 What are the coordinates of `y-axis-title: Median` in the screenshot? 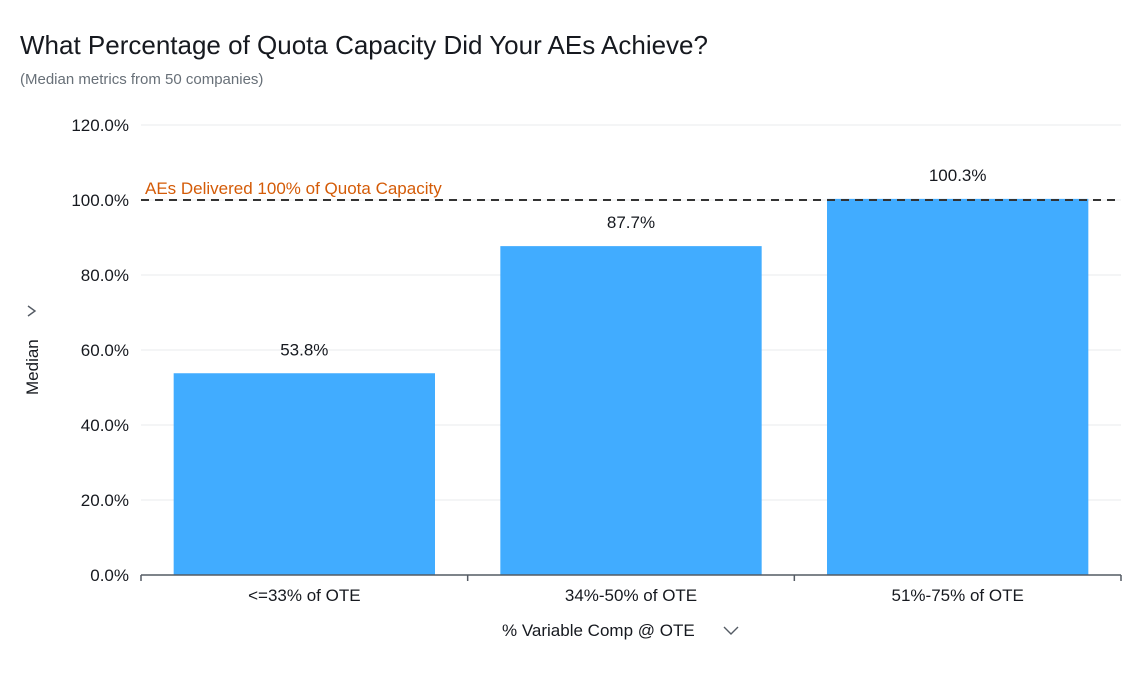 It's located at (32, 367).